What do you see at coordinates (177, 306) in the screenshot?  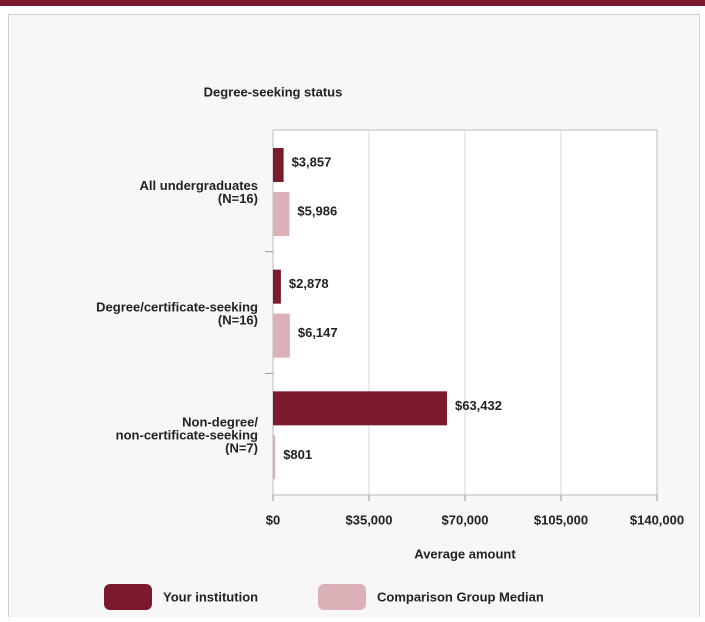 I see `y-tick-label: Degree/certificate-seeking` at bounding box center [177, 306].